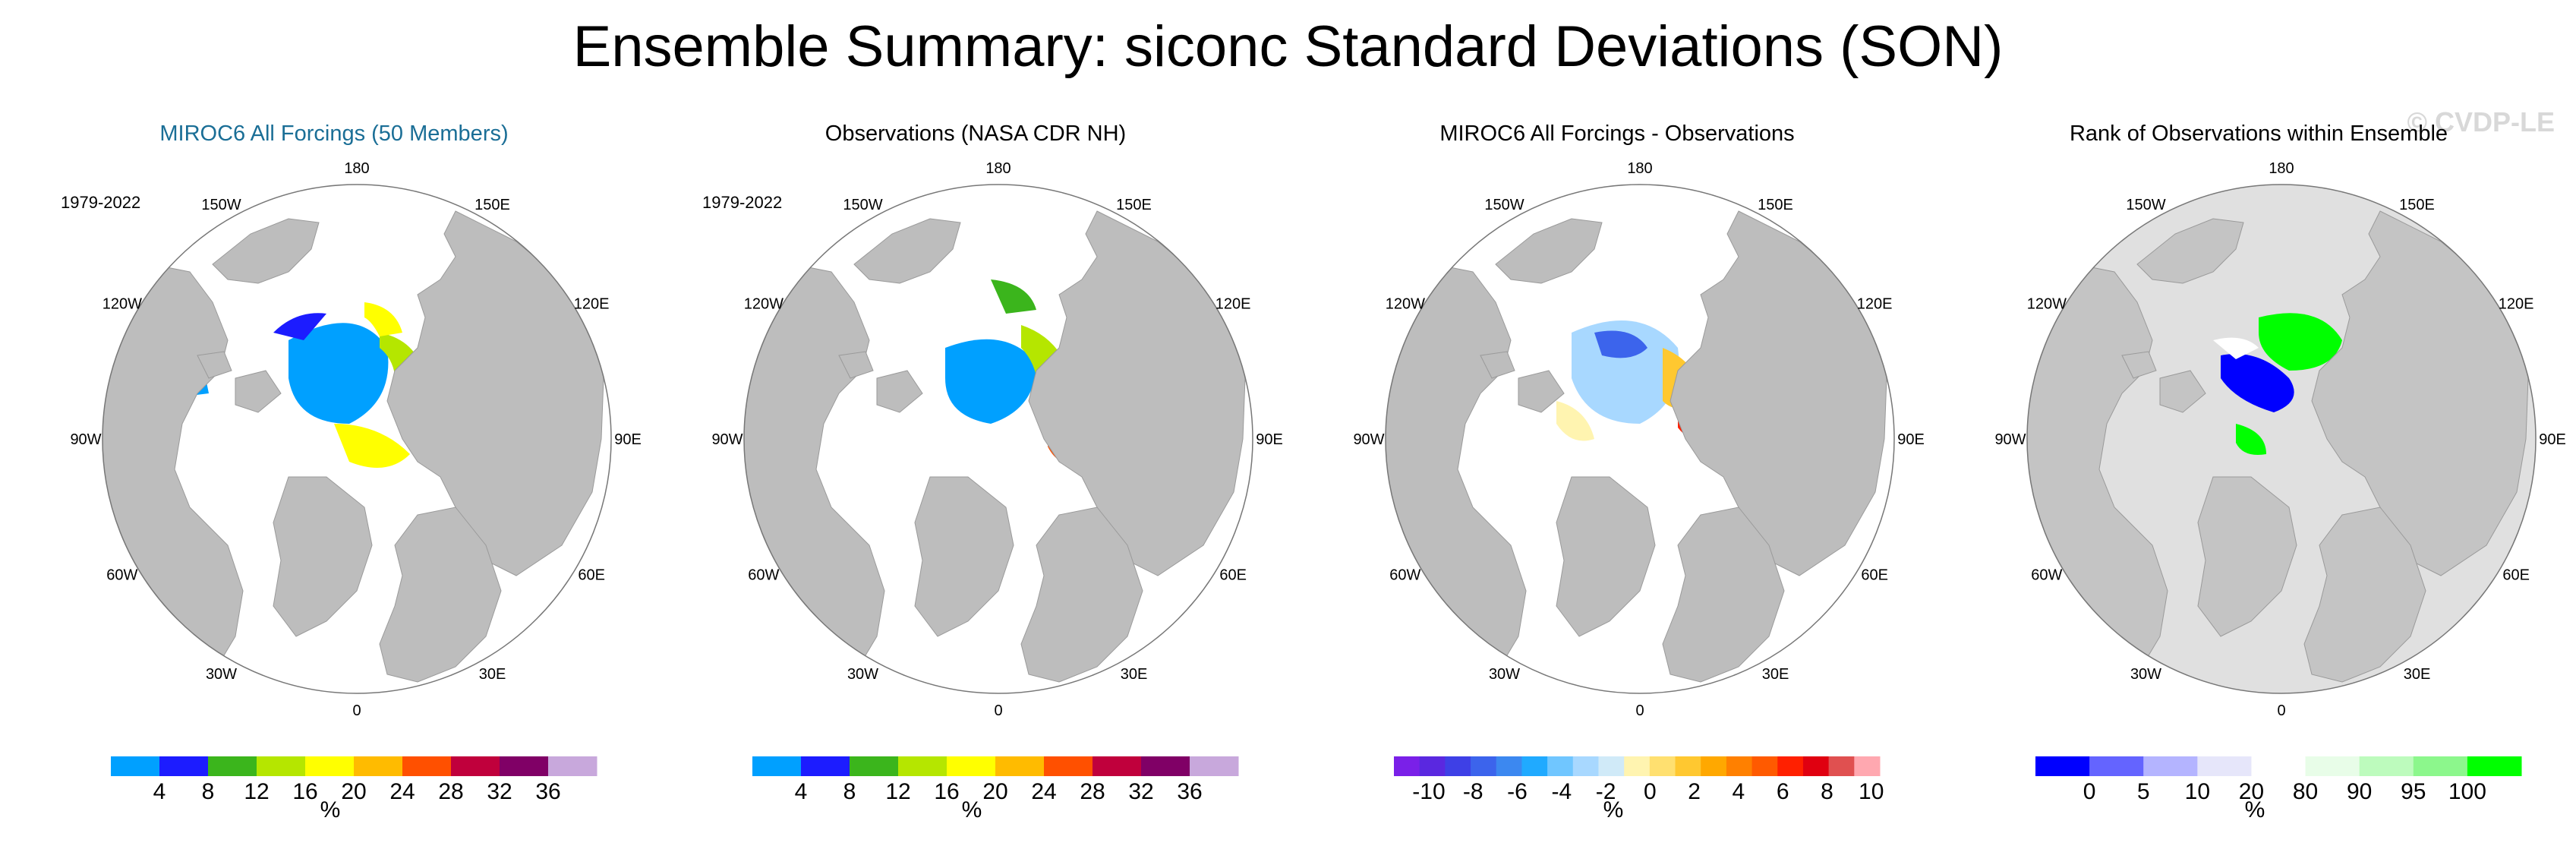 This screenshot has height=846, width=2576. What do you see at coordinates (1429, 791) in the screenshot?
I see `colorbar-tick-label: -10` at bounding box center [1429, 791].